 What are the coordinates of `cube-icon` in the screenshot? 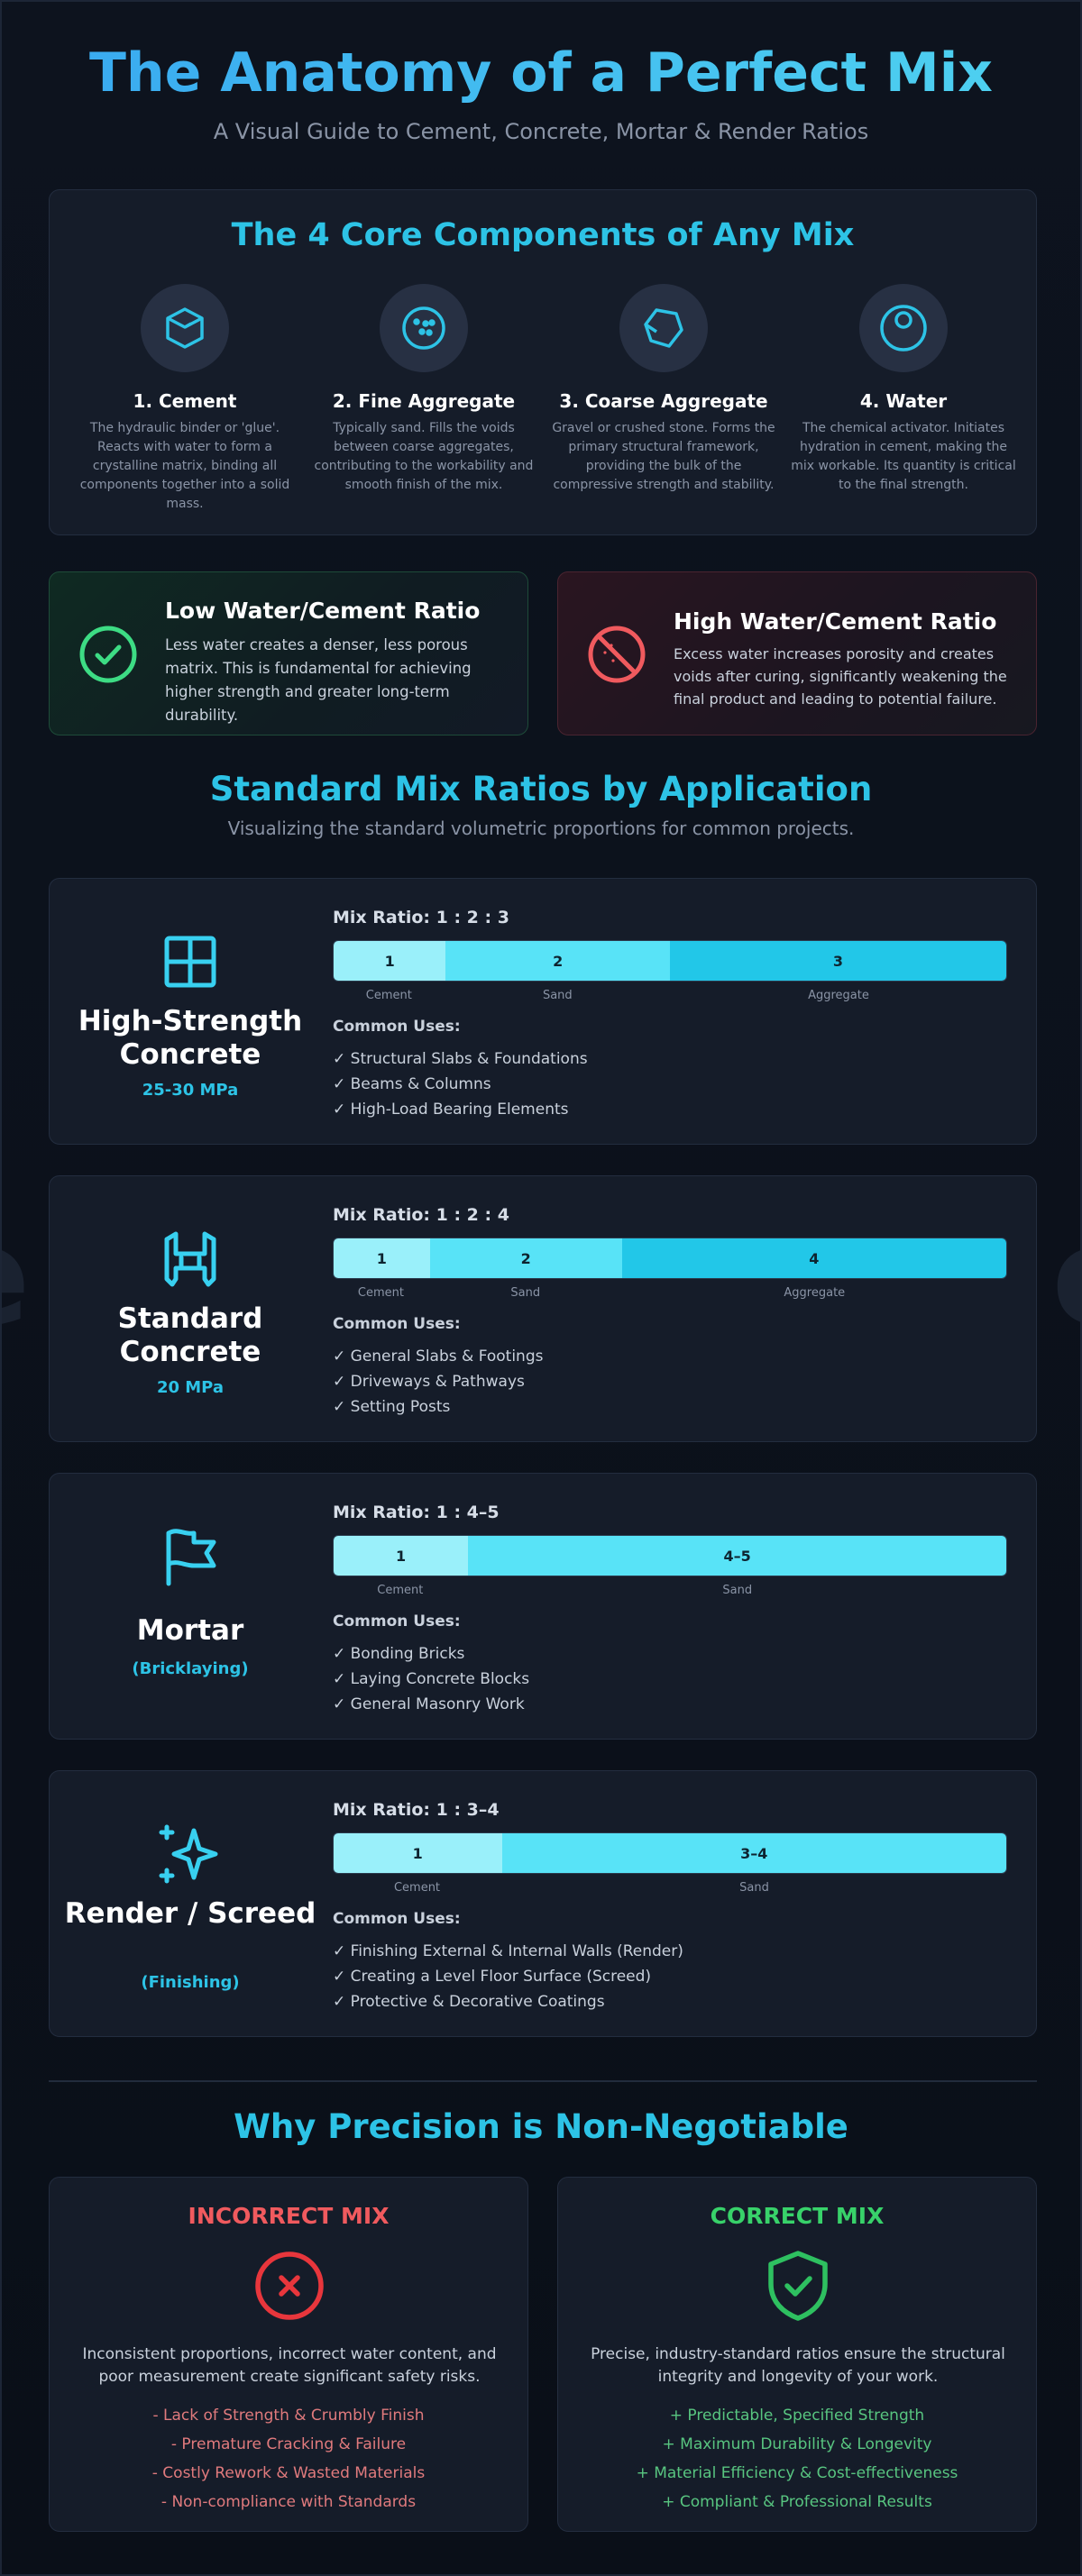 It's located at (185, 328).